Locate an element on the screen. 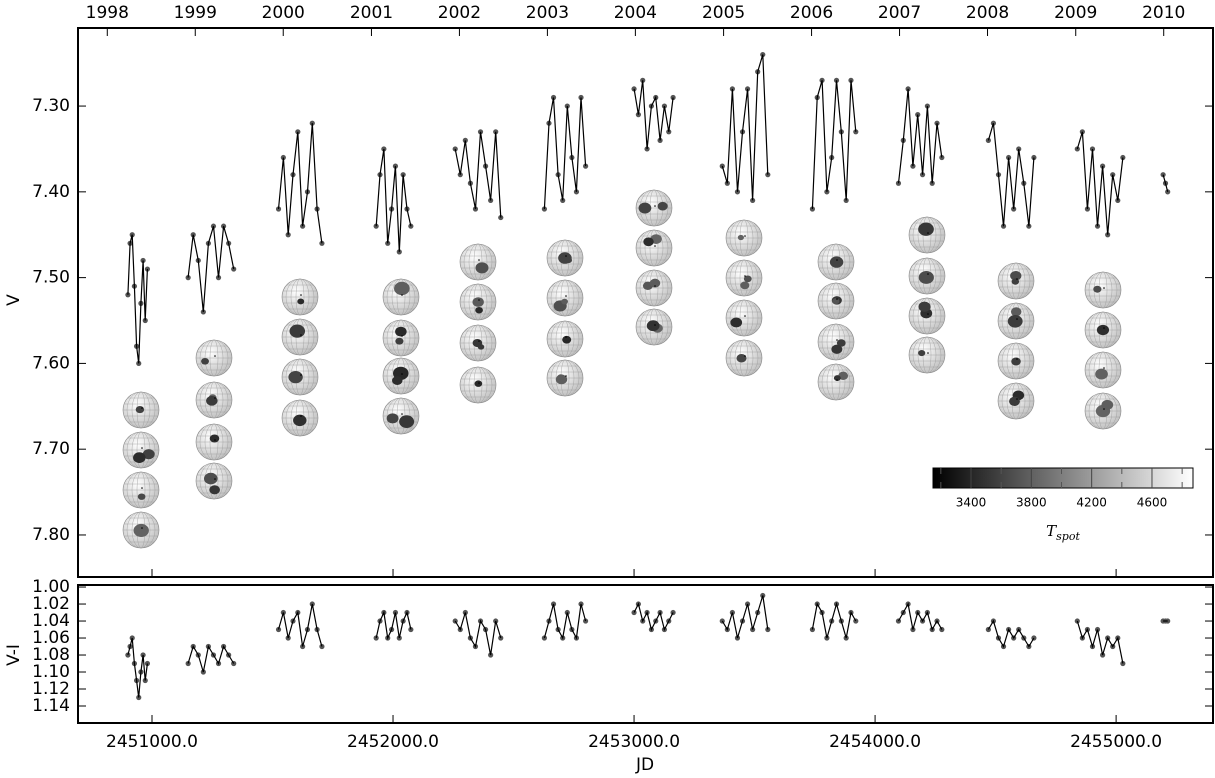 This screenshot has width=1215, height=778. x2-tick-label: 2010 is located at coordinates (1163, 13).